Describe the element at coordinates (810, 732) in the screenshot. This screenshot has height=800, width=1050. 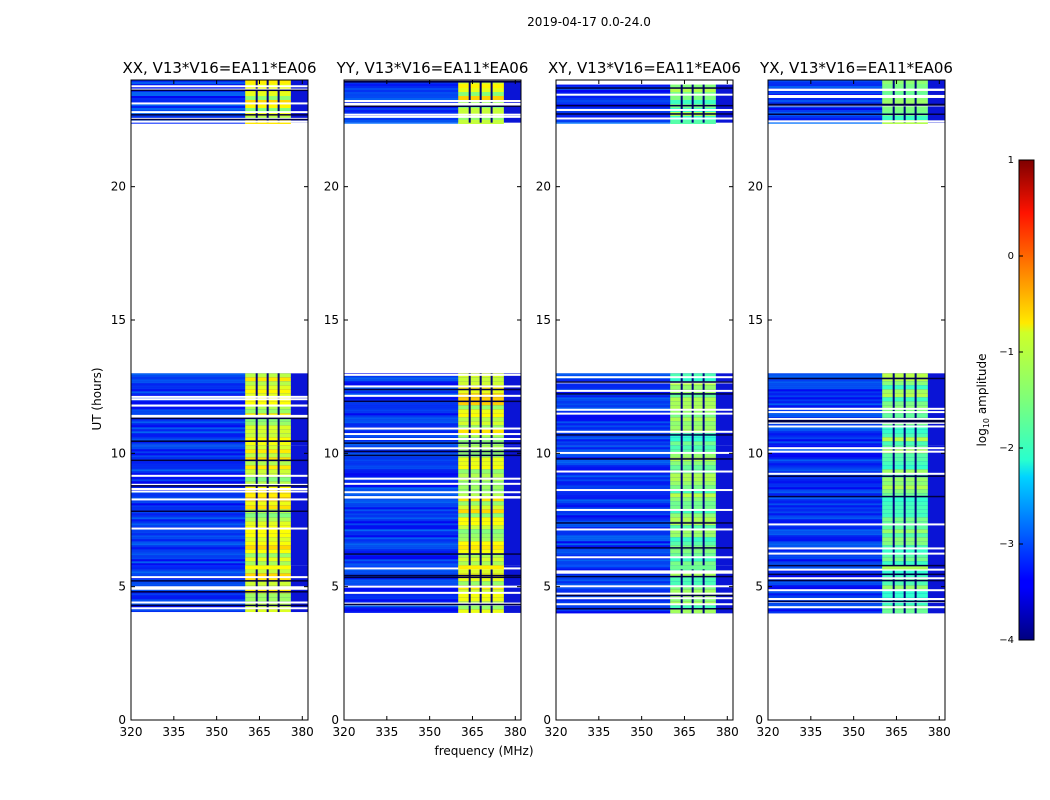
I see `x-tick-label: 335` at that location.